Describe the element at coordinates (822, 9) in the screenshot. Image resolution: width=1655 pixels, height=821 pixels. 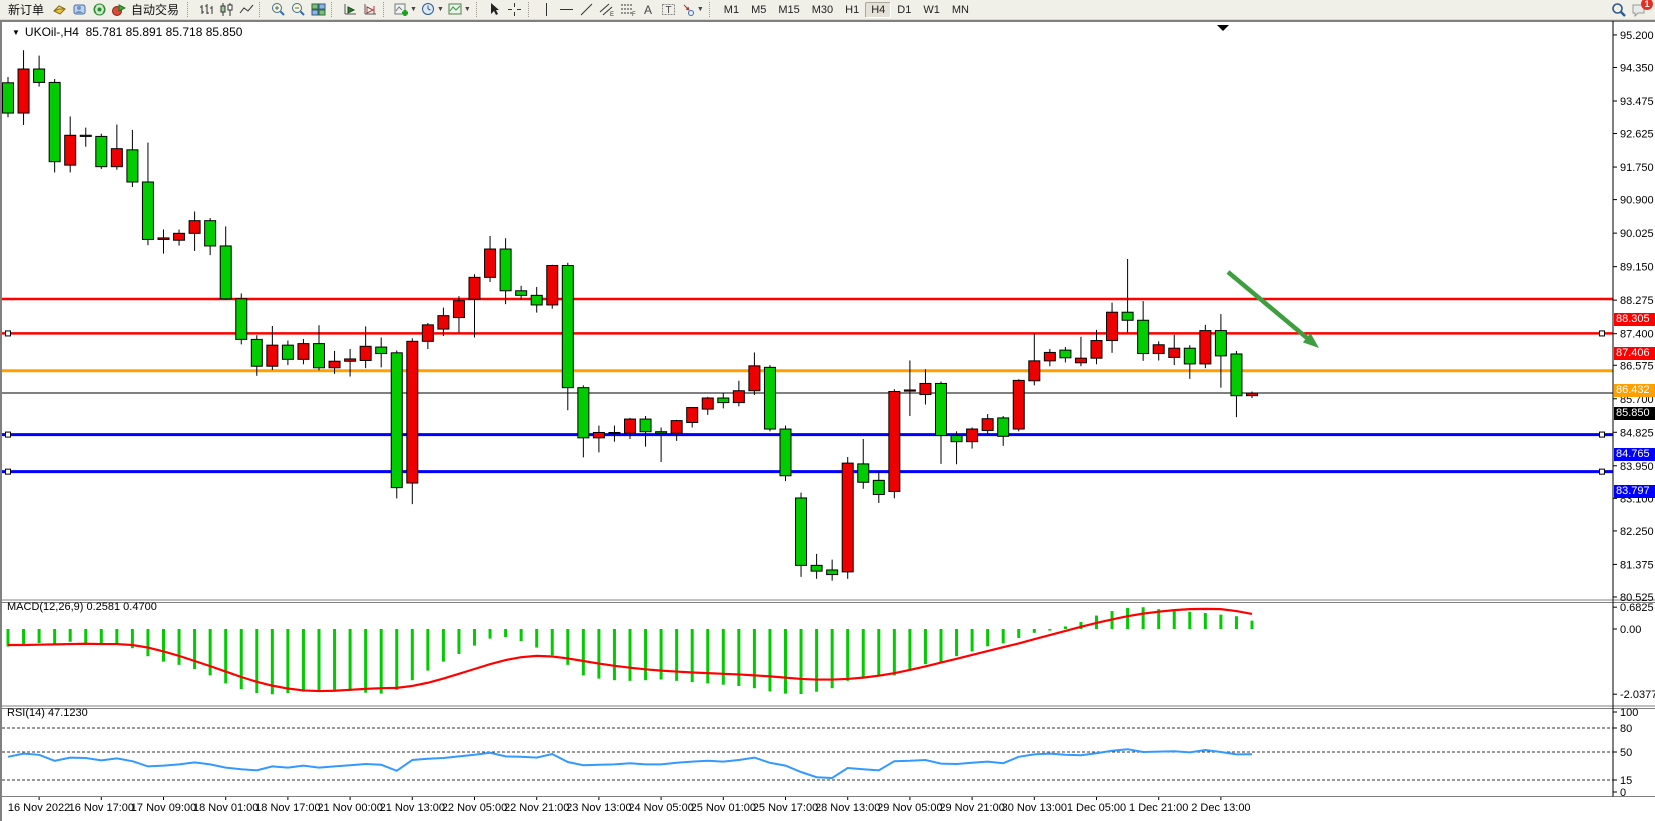
I see `timeframe-m30: M30` at that location.